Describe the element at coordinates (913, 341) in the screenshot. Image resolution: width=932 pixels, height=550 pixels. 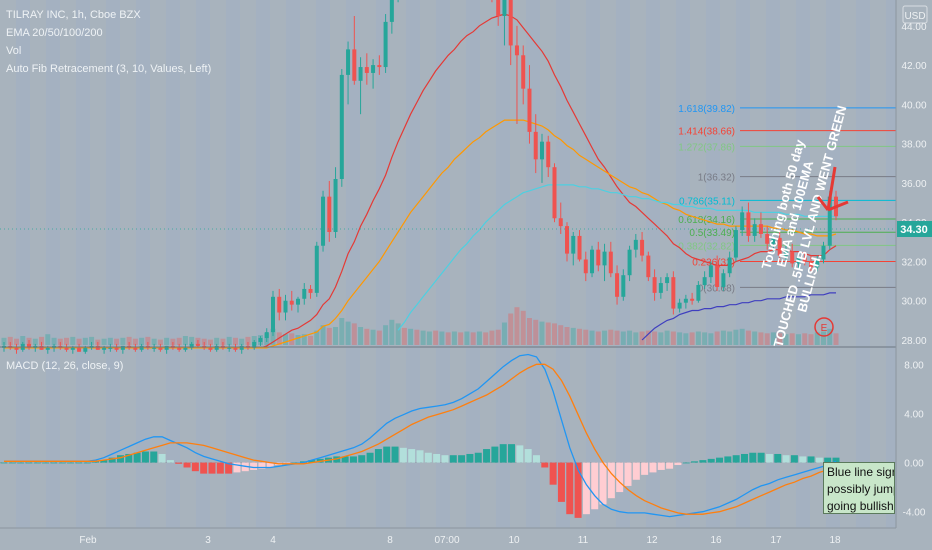
I see `price-tick-label: 28.00` at that location.